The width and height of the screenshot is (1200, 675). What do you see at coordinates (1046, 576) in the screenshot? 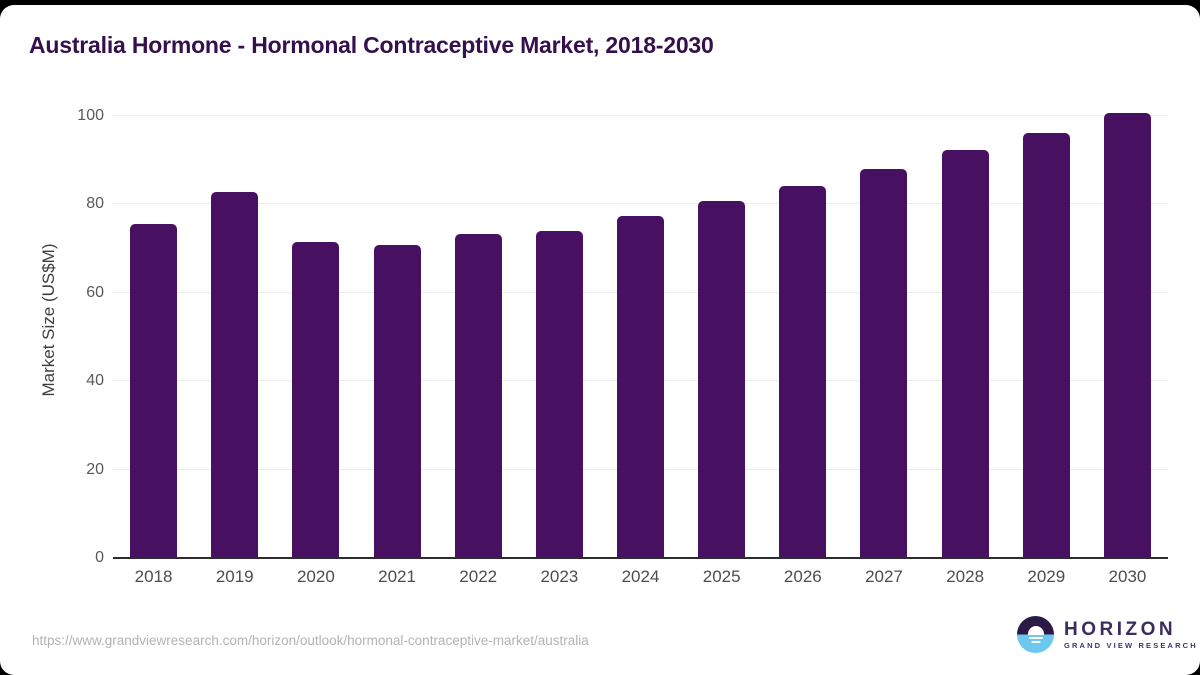
I see `x-tick-label-2029: 2029` at bounding box center [1046, 576].